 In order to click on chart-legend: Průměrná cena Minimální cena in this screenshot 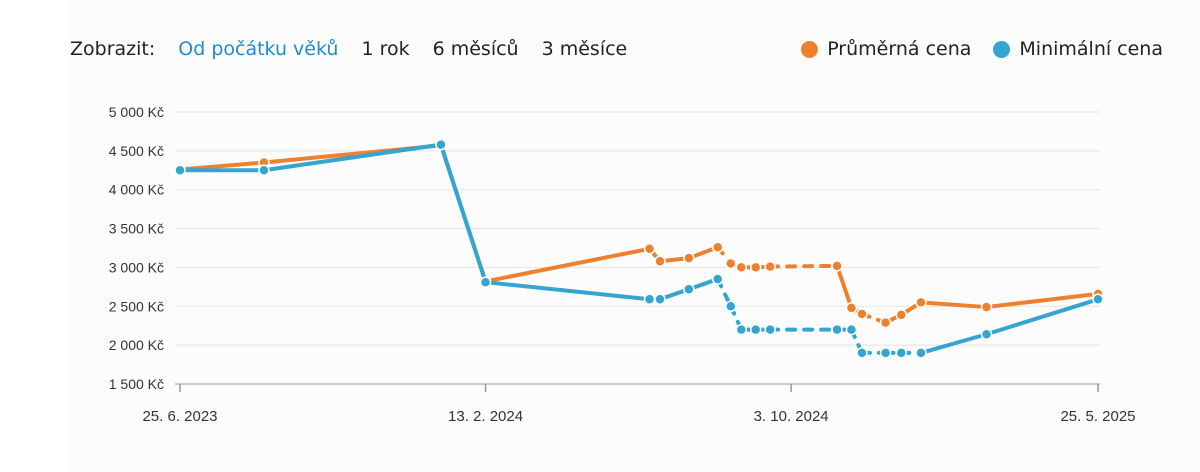, I will do `click(971, 49)`.